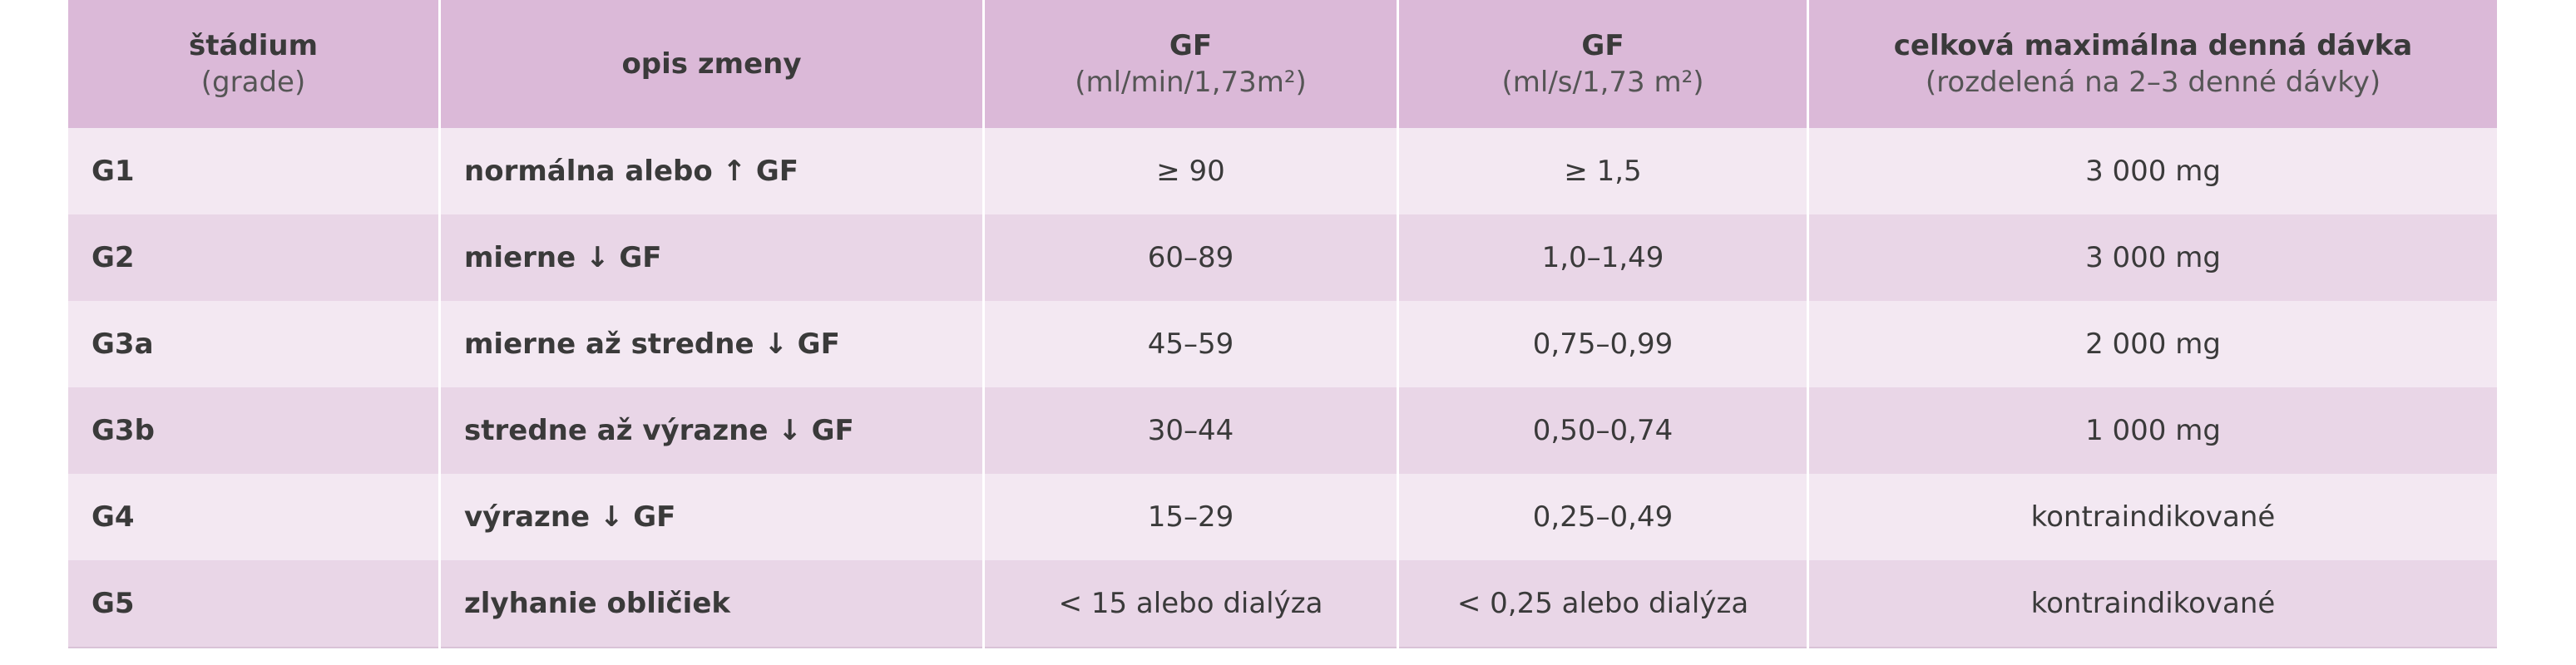 This screenshot has width=2576, height=665. What do you see at coordinates (1190, 517) in the screenshot?
I see `table-cell: 15–29` at bounding box center [1190, 517].